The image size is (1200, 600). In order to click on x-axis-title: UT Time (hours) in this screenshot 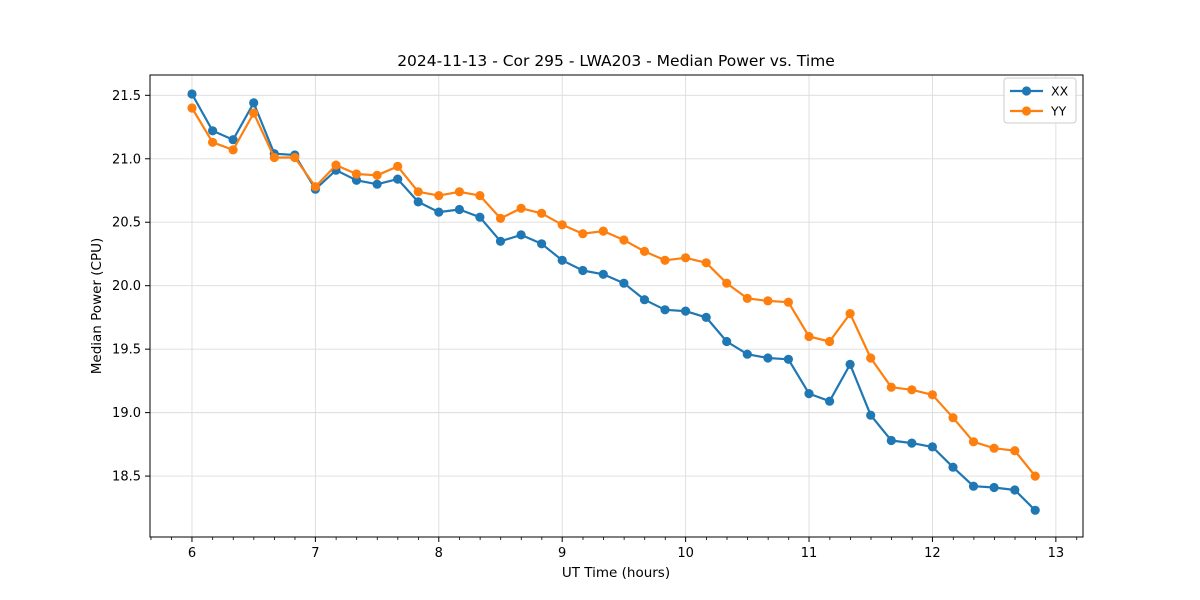, I will do `click(616, 573)`.